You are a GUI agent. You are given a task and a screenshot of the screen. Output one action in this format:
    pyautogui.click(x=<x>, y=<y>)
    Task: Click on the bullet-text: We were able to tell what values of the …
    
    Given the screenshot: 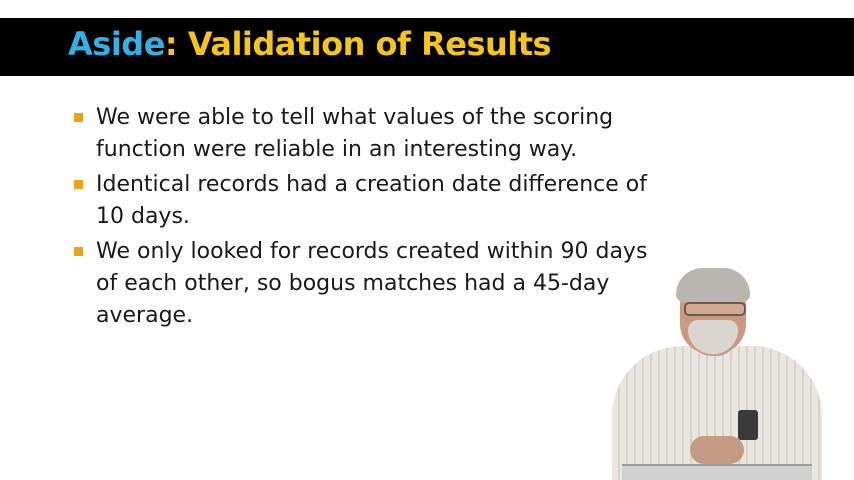 What is the action you would take?
    pyautogui.click(x=355, y=133)
    